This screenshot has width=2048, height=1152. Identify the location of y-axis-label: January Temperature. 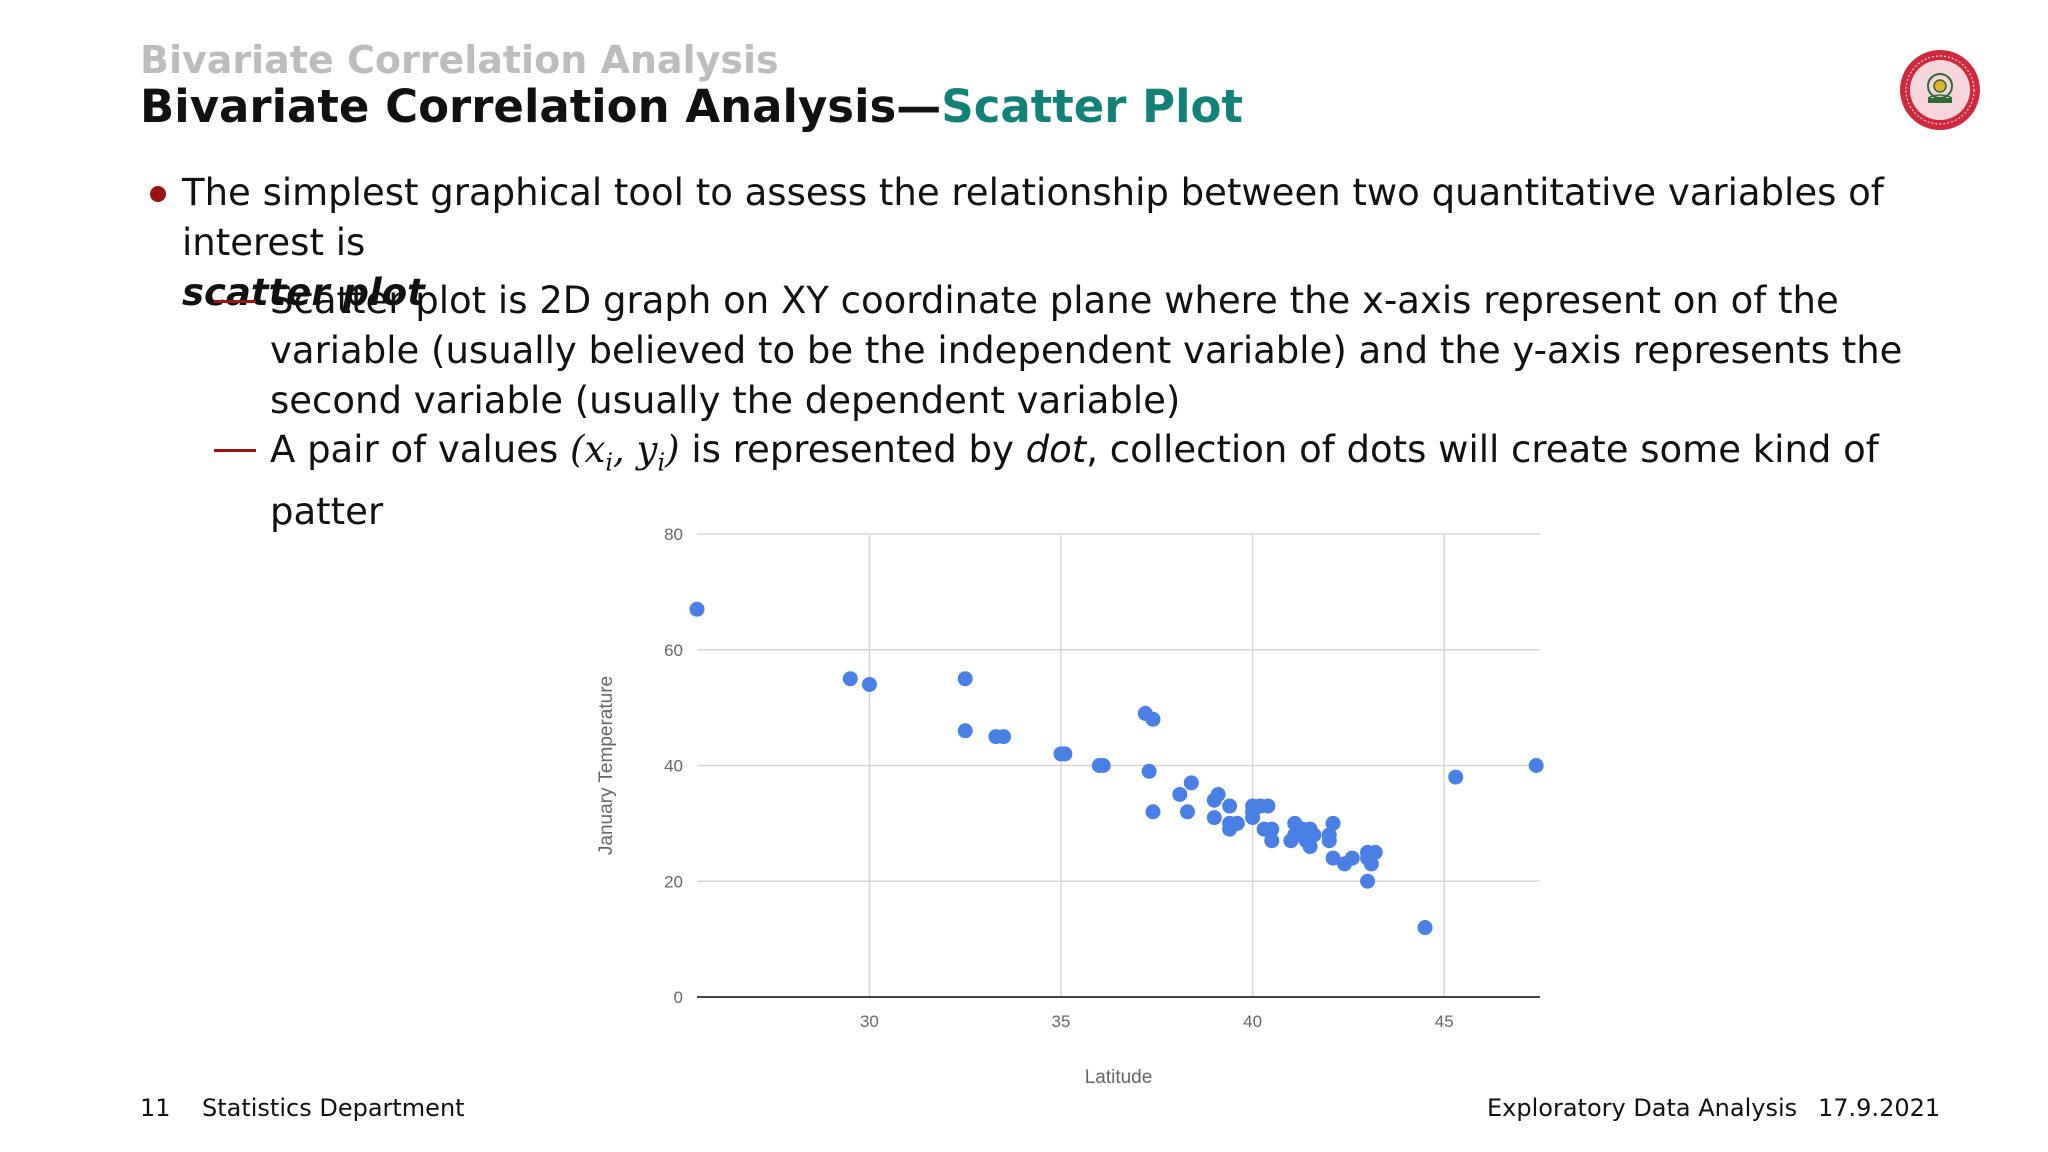
(606, 765).